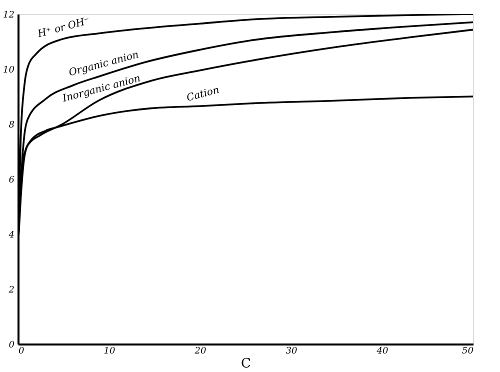  What do you see at coordinates (11, 125) in the screenshot?
I see `y-tick-label: 8` at bounding box center [11, 125].